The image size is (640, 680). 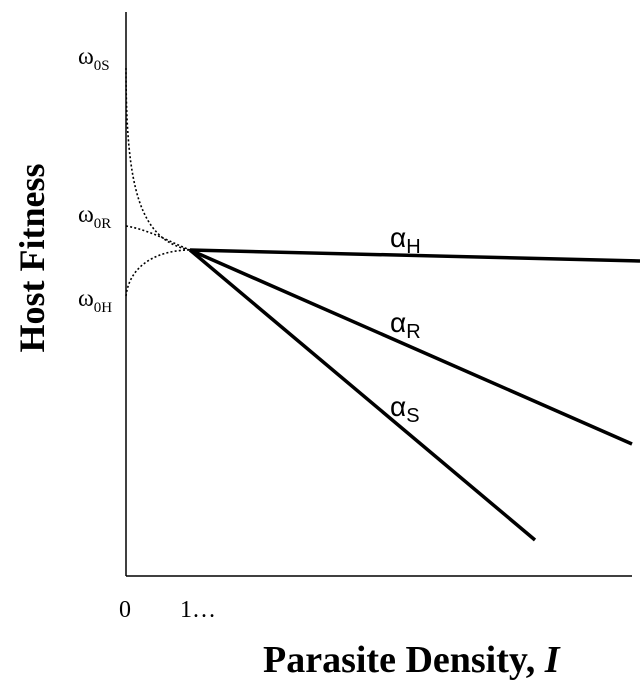 I want to click on omega-0h-label: ω0H, so click(x=95, y=301).